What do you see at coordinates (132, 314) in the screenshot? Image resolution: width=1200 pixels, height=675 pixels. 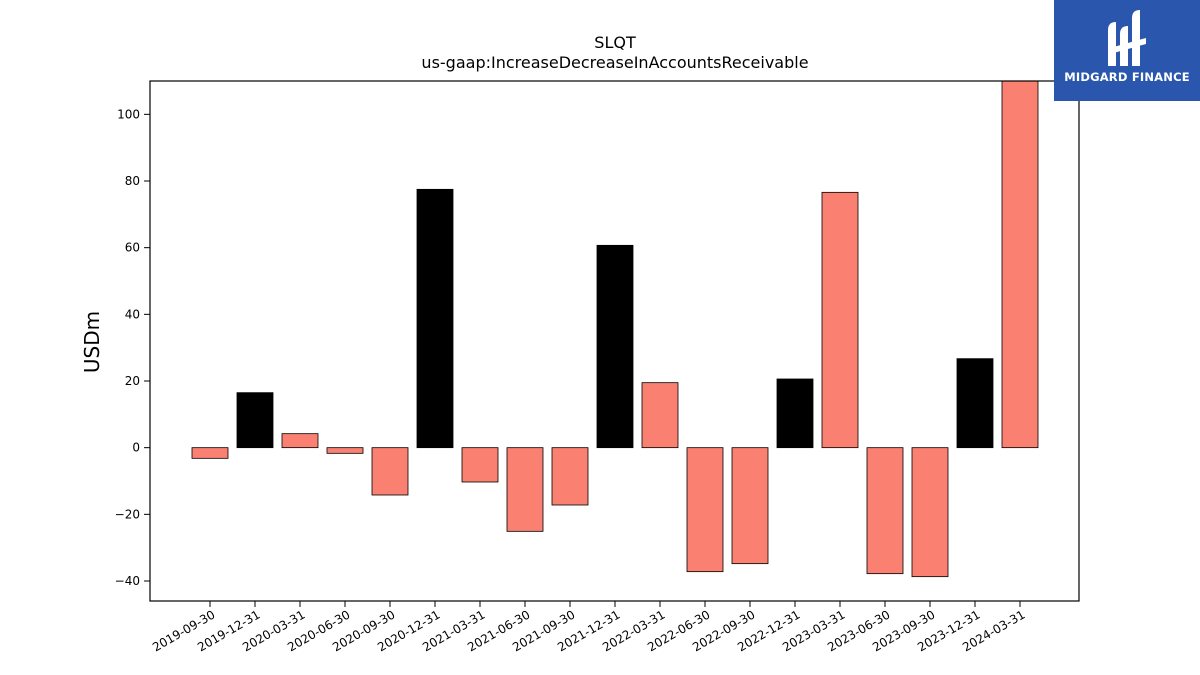 I see `y-tick-label: 40` at bounding box center [132, 314].